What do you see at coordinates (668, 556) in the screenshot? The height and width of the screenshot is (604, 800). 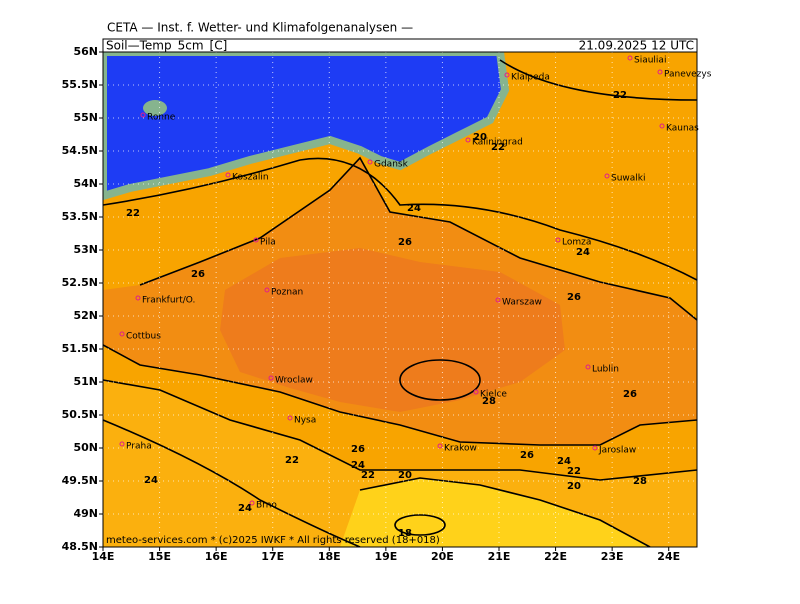 I see `x-tick-label: 24E` at bounding box center [668, 556].